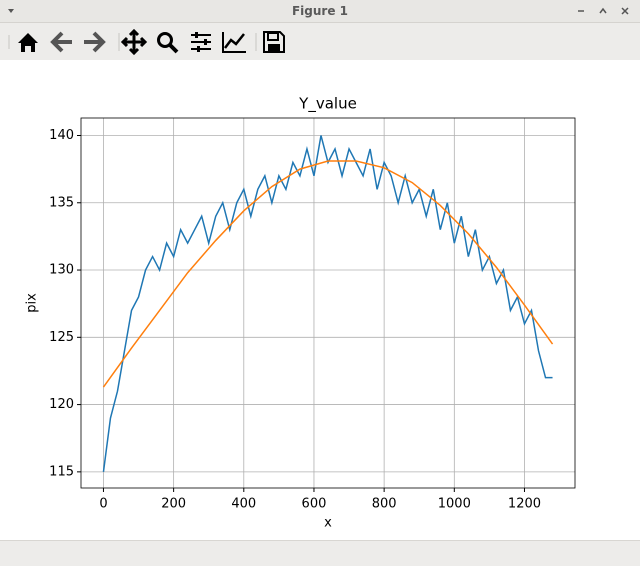  Describe the element at coordinates (524, 504) in the screenshot. I see `x-tick-label: 1200` at that location.